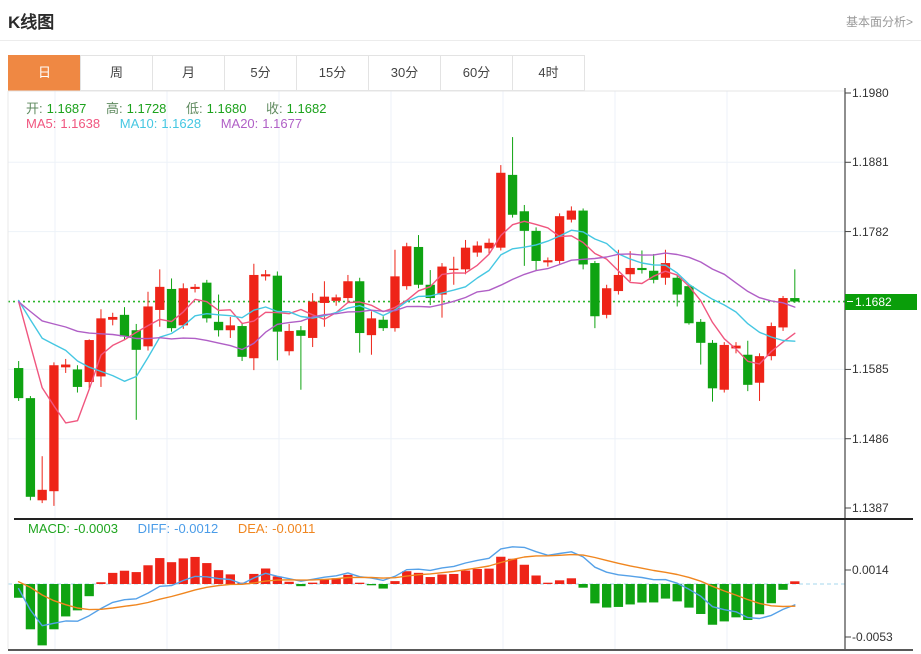 Image resolution: width=921 pixels, height=654 pixels. I want to click on price-axis-label: 1.1585, so click(870, 369).